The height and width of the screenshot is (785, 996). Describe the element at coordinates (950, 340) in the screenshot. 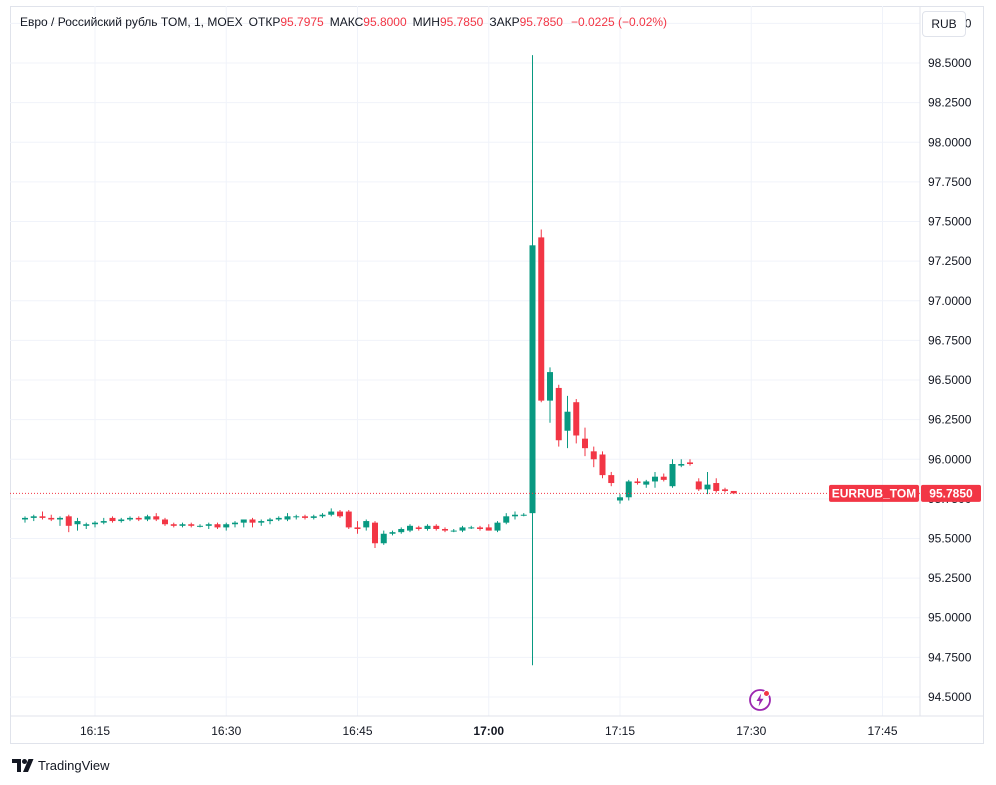

I see `price-tick-label: 96.7500` at that location.